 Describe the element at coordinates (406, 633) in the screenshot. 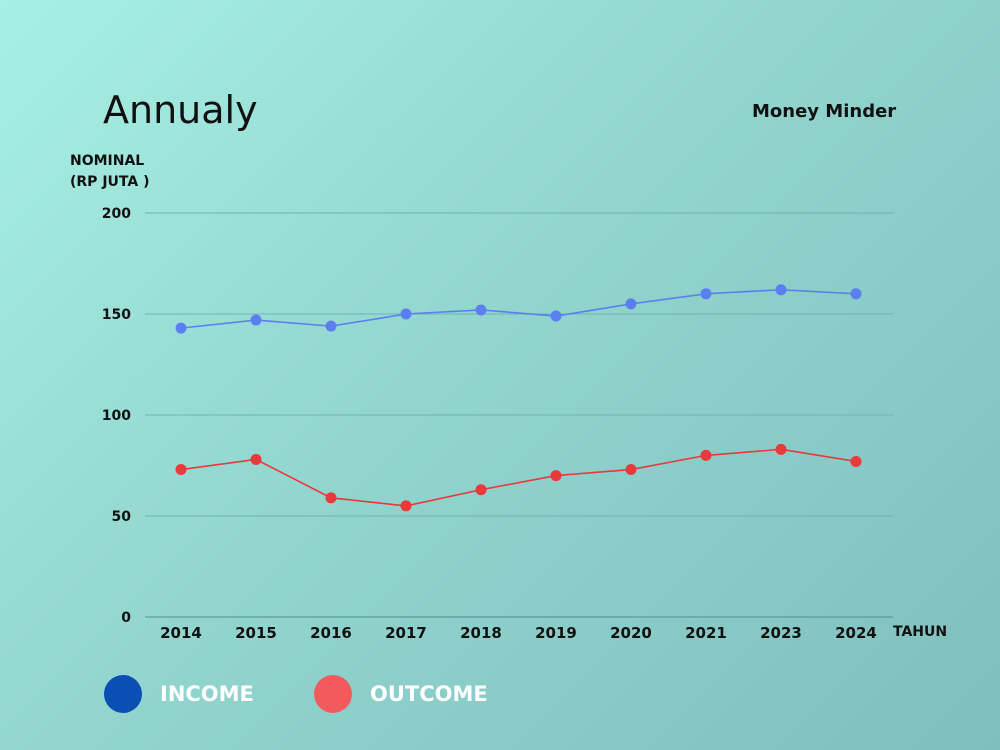

I see `x-tick-label: 2017` at that location.